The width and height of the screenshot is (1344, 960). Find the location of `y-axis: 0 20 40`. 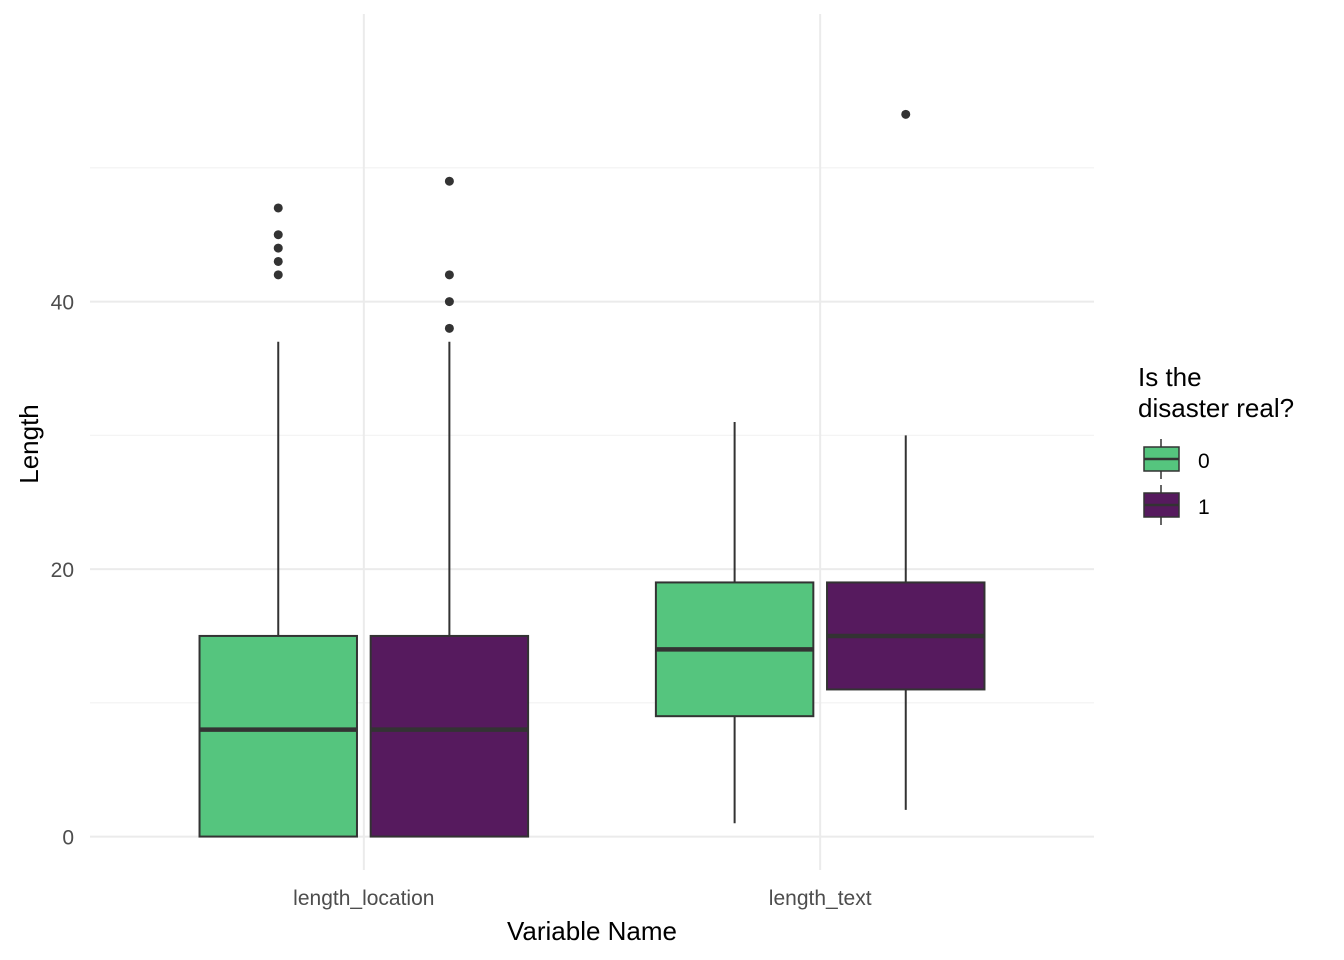

y-axis: 0 20 40 is located at coordinates (62, 571).